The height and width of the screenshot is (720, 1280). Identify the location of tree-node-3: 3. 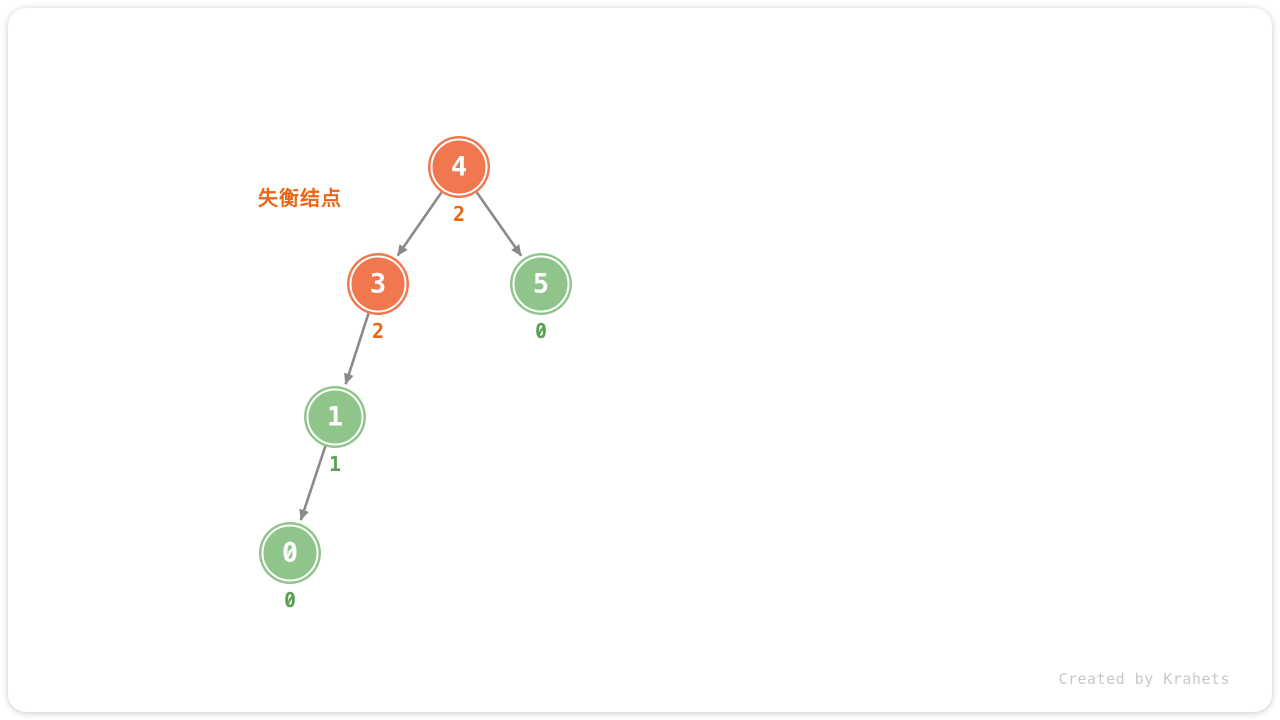
(378, 284).